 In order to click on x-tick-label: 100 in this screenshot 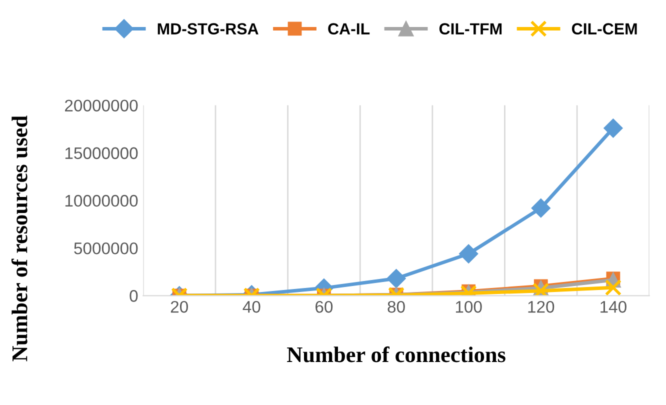, I will do `click(469, 306)`.